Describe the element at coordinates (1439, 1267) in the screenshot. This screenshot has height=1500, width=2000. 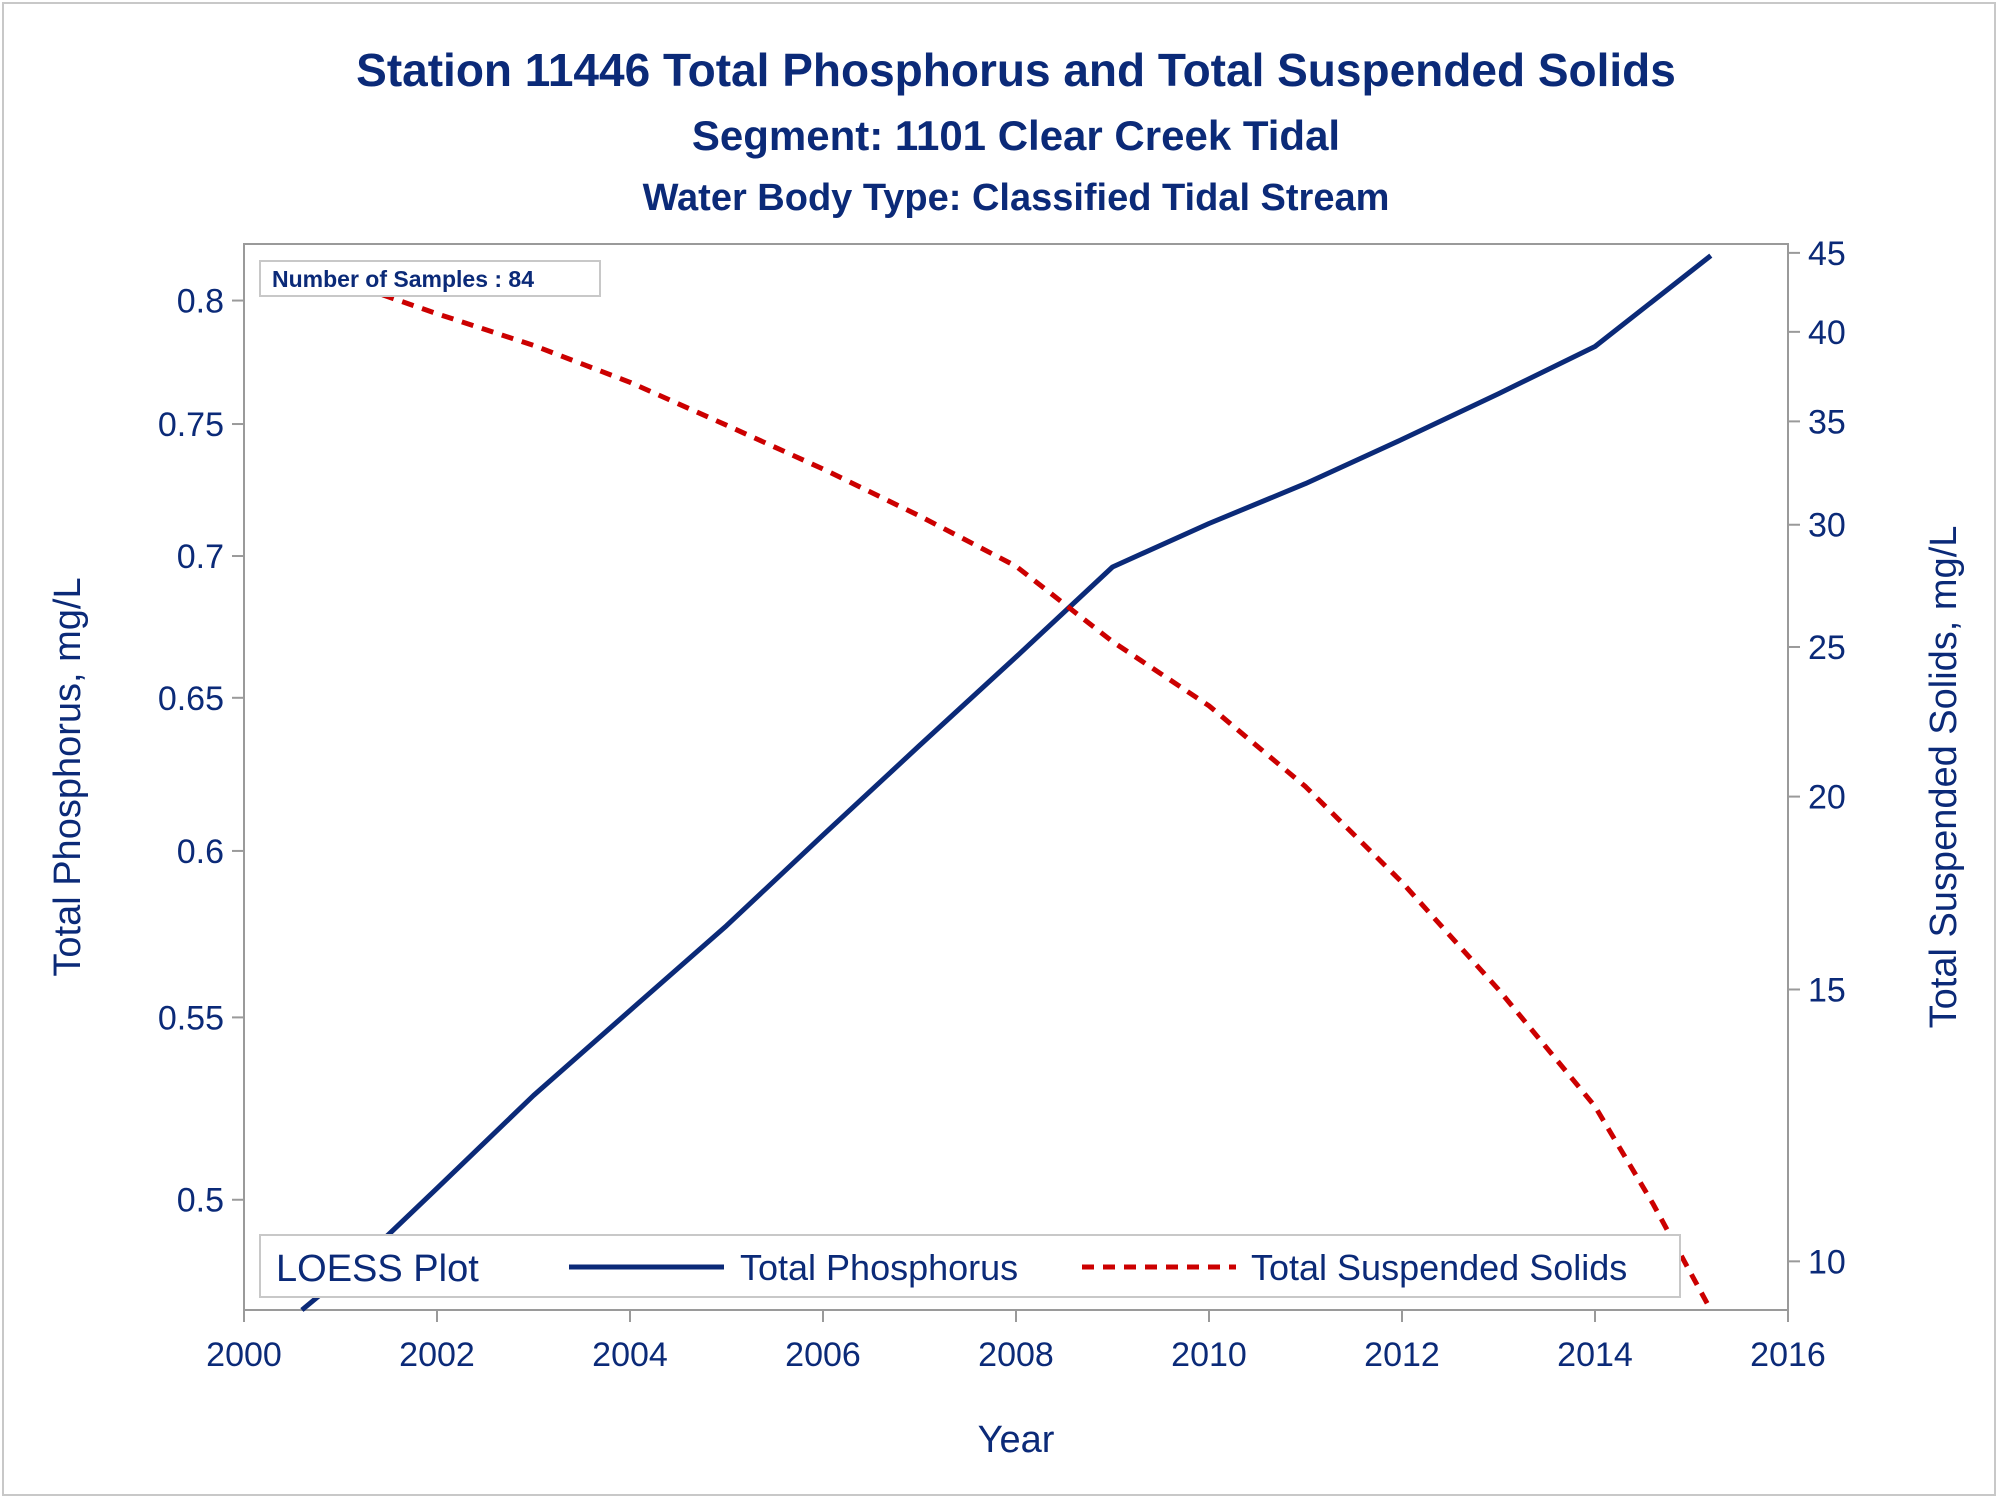
I see `legend-label-total-suspended-solids: Total Suspended Solids` at that location.